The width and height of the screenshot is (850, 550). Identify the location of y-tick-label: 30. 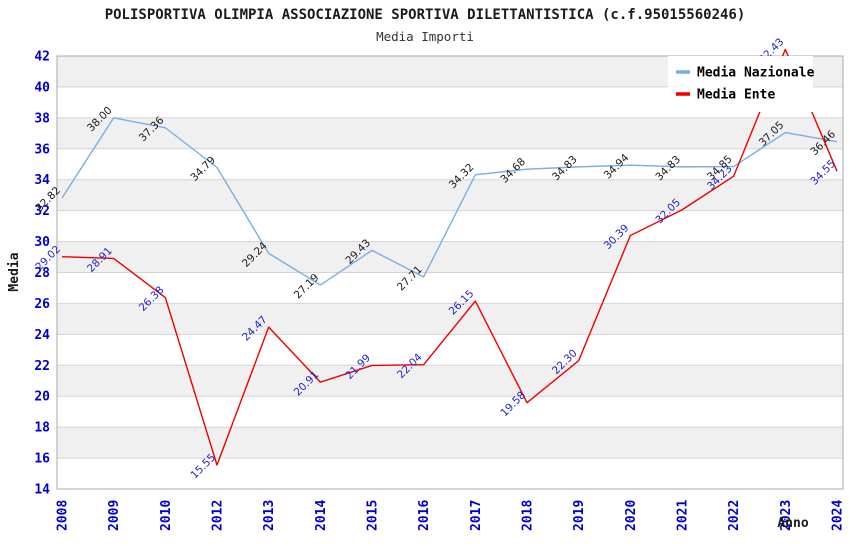
(42, 242).